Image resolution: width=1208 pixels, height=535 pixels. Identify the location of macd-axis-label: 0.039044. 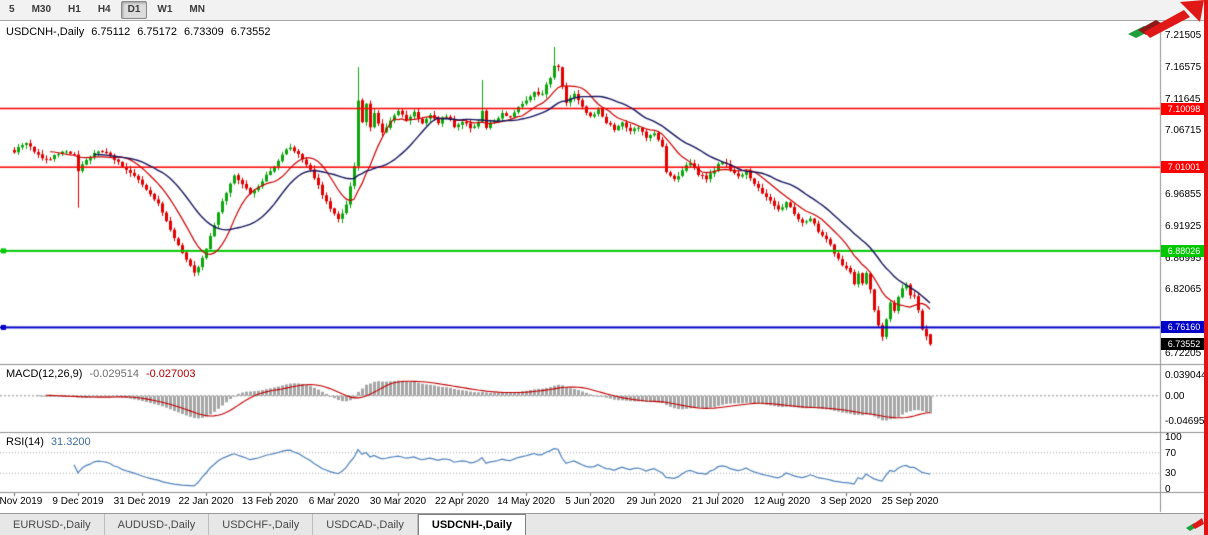
(1186, 375).